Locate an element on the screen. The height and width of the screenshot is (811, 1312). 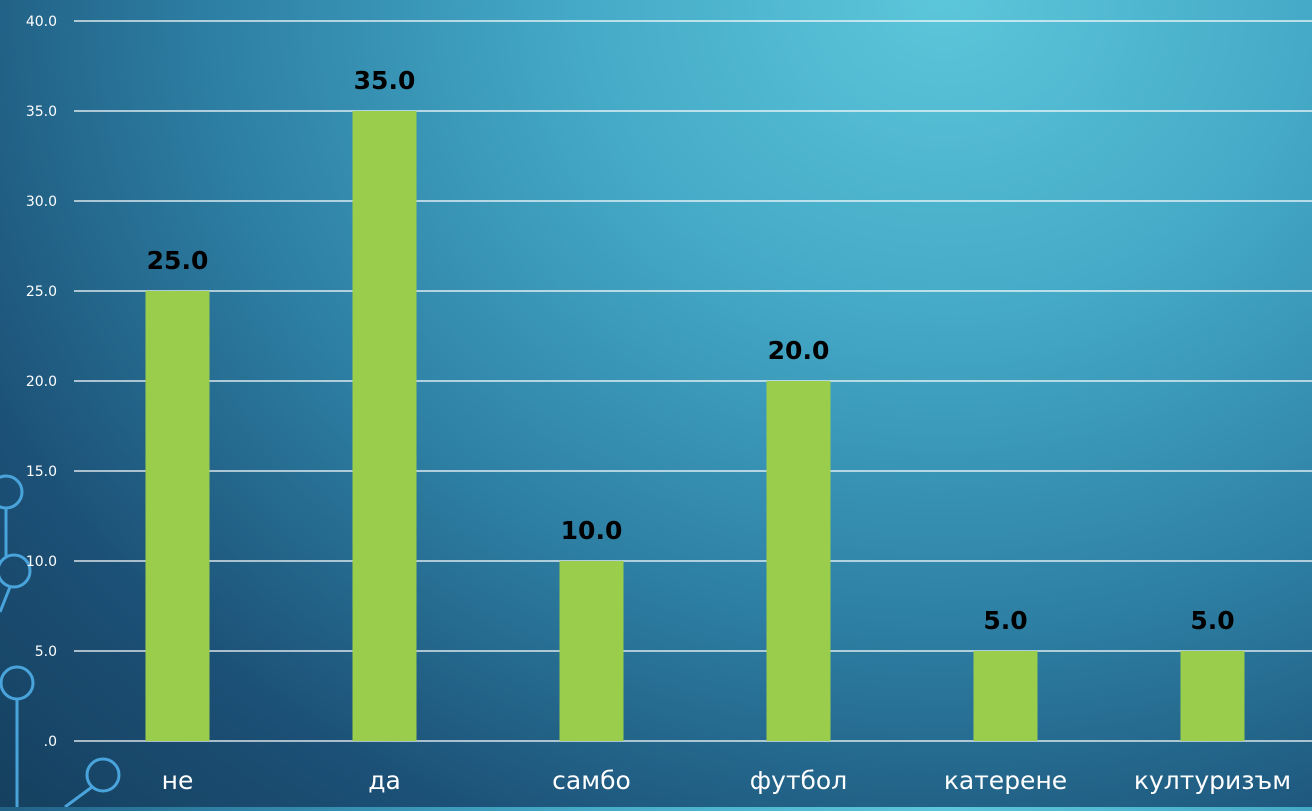
circuit-decoration is located at coordinates (60, 641).